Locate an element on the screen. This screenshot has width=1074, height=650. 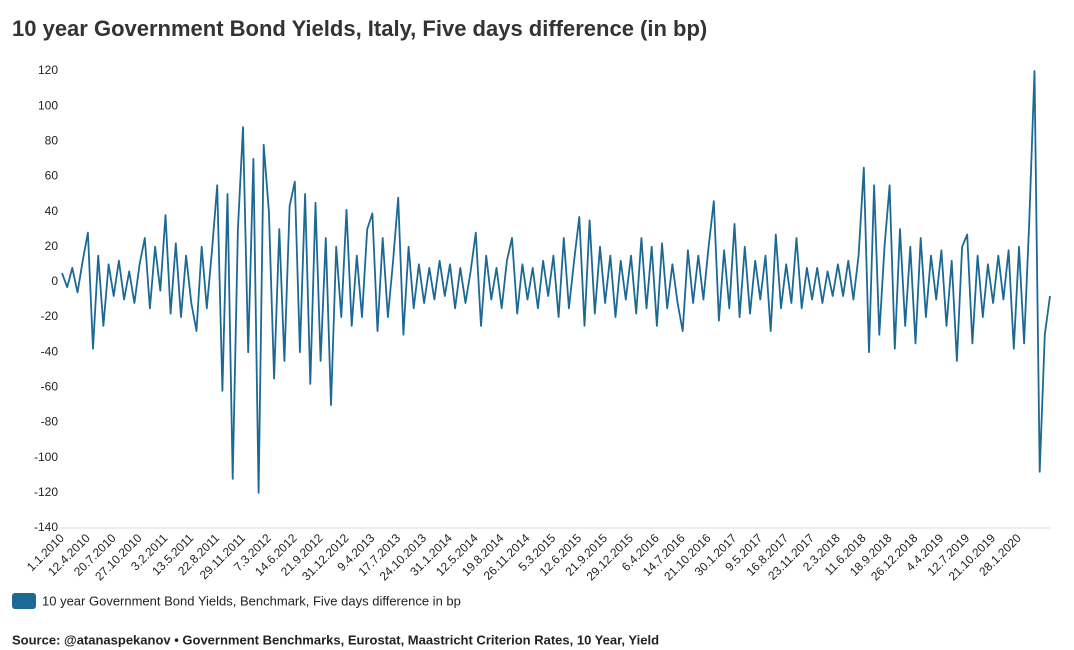
y-tick-label: -120 is located at coordinates (46, 492).